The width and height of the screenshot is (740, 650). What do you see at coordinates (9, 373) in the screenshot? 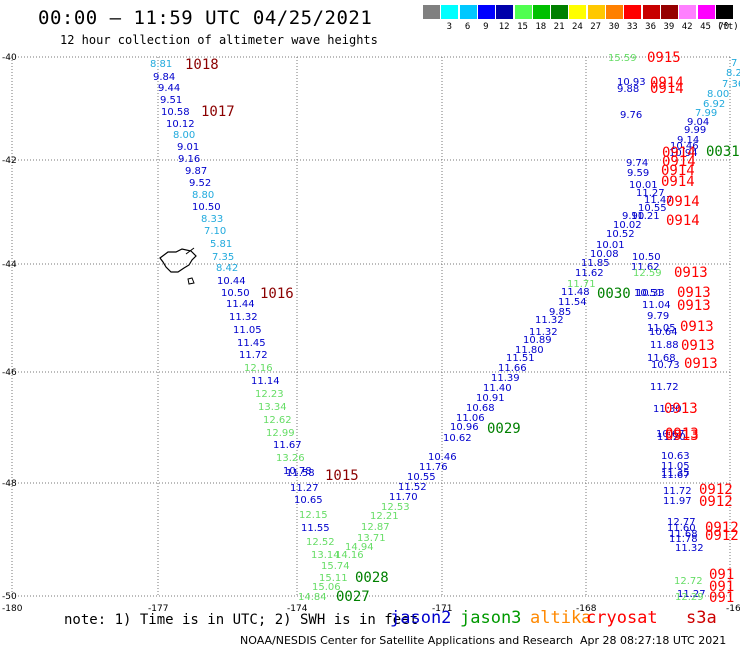
I see `latitude-label: -46` at bounding box center [9, 373].